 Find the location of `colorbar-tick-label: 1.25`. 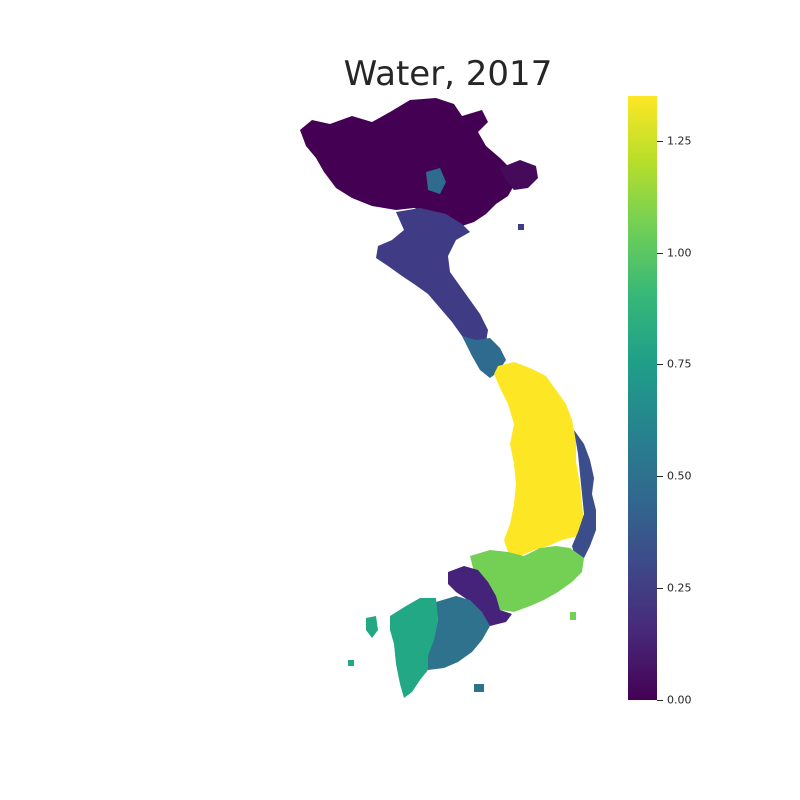

colorbar-tick-label: 1.25 is located at coordinates (679, 141).